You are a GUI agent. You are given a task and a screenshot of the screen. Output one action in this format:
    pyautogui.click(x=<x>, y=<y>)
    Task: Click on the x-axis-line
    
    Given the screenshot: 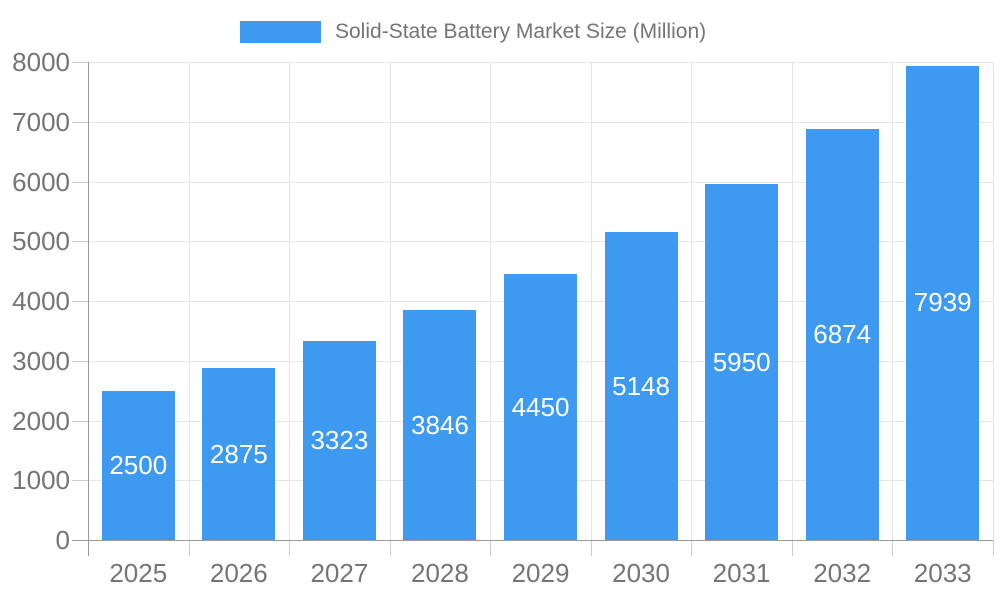 What is the action you would take?
    pyautogui.click(x=532, y=540)
    